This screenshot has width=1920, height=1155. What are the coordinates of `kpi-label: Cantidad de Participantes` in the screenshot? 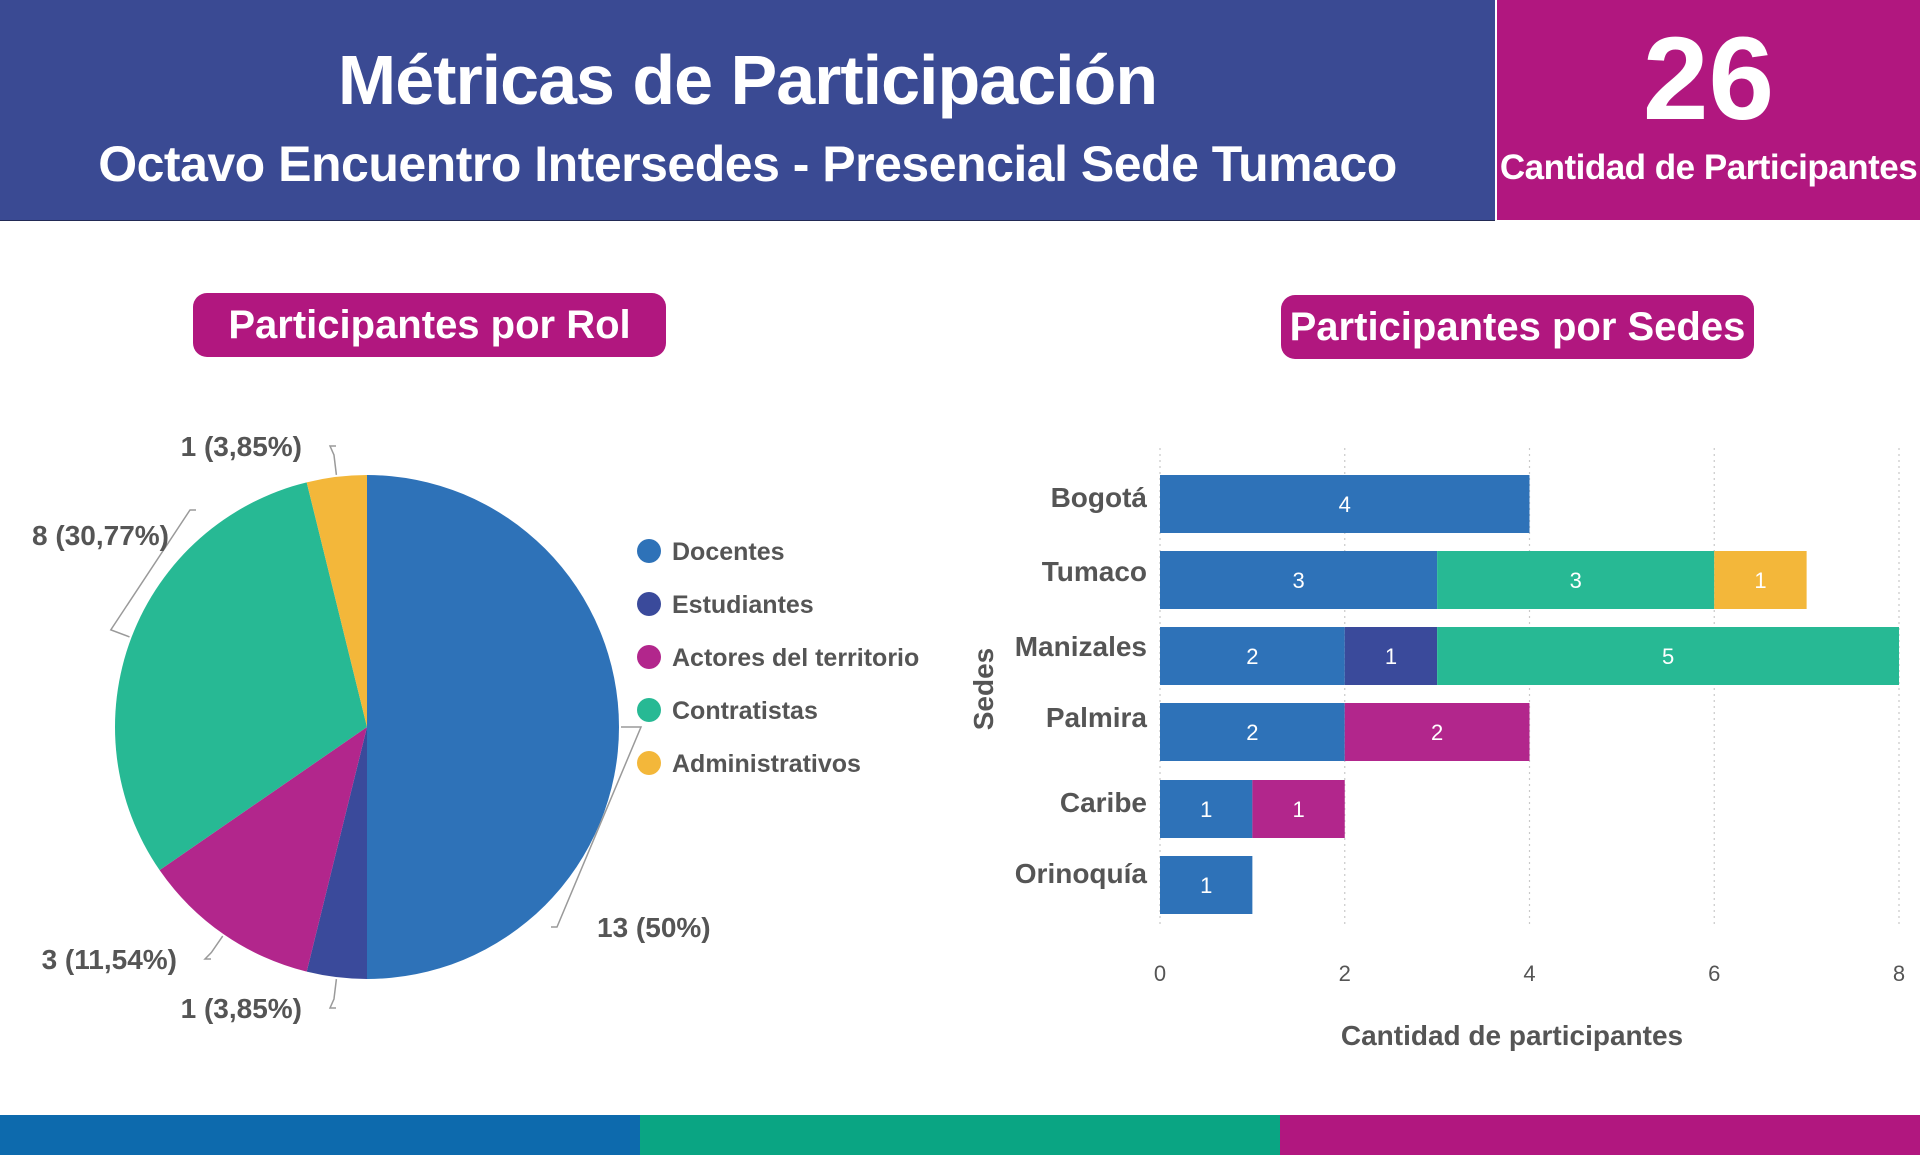 It's located at (1708, 167).